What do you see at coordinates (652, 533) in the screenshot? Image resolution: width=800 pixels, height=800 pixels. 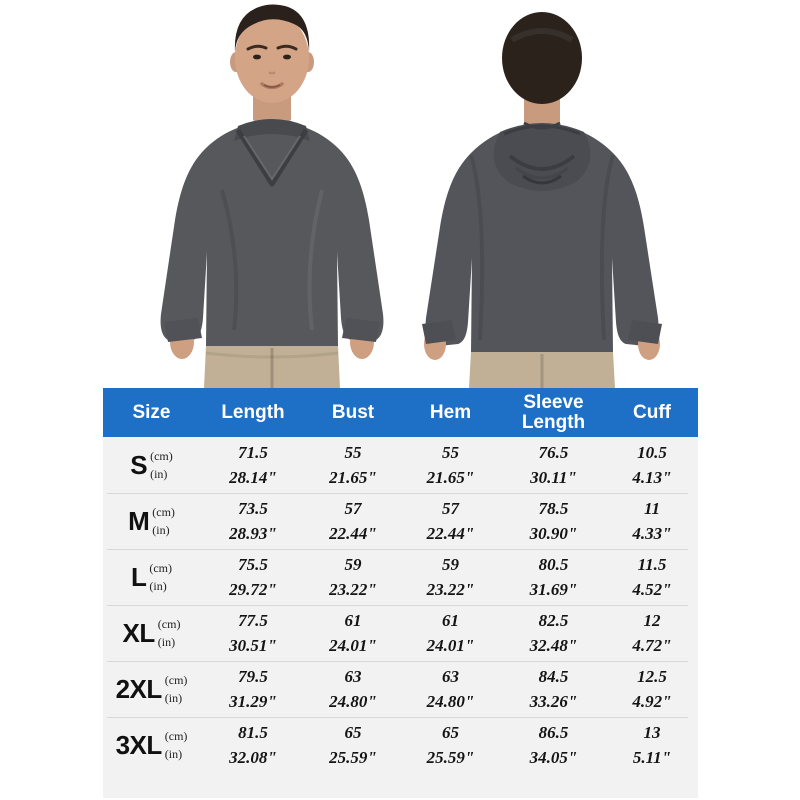 I see `value-in: 4.33"` at bounding box center [652, 533].